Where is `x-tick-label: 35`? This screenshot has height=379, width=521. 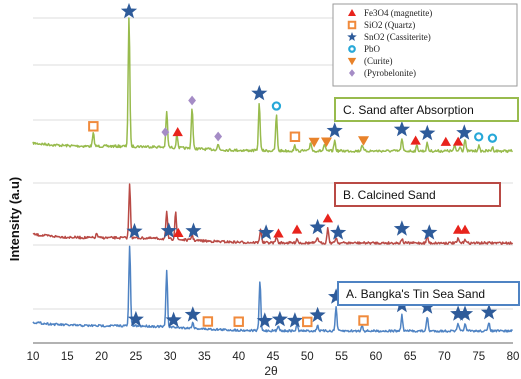
x-tick-label: 35 is located at coordinates (204, 357).